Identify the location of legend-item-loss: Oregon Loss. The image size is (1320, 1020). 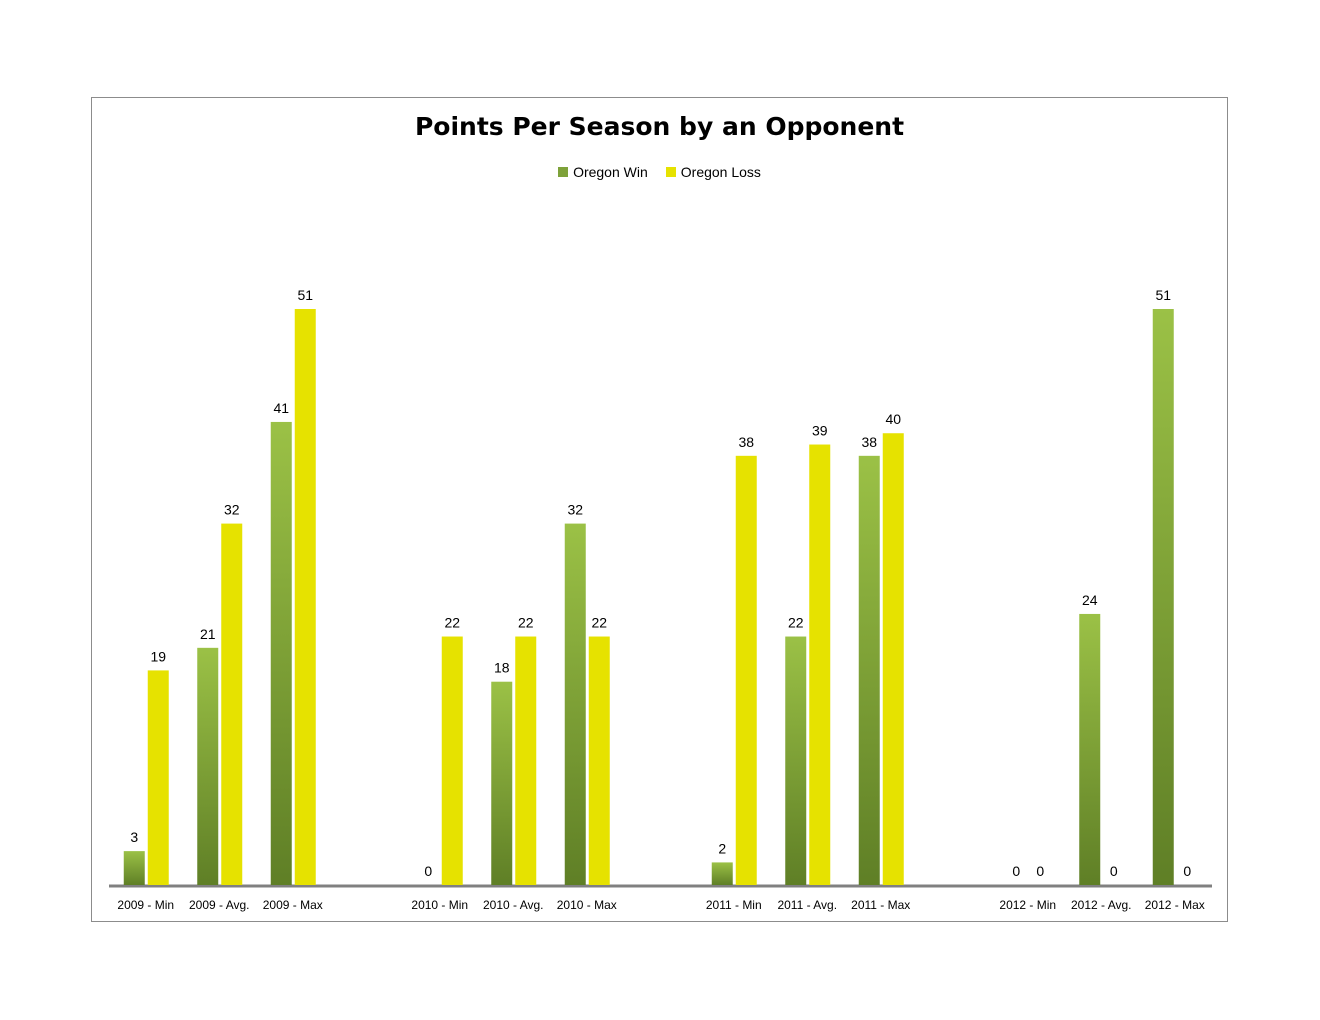
(713, 172).